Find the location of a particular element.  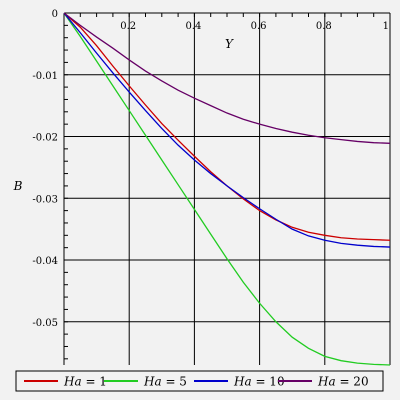

y-tick-label: 0 is located at coordinates (55, 14).